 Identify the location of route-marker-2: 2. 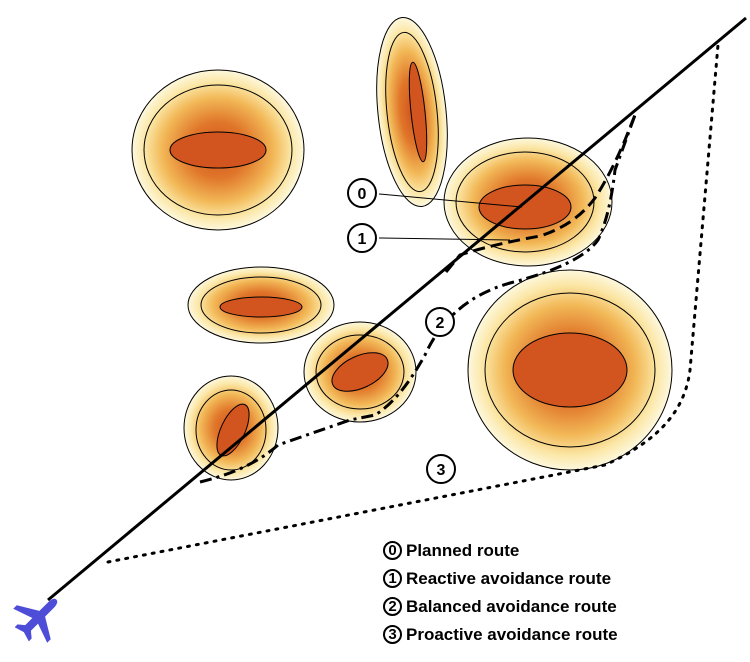
(440, 322).